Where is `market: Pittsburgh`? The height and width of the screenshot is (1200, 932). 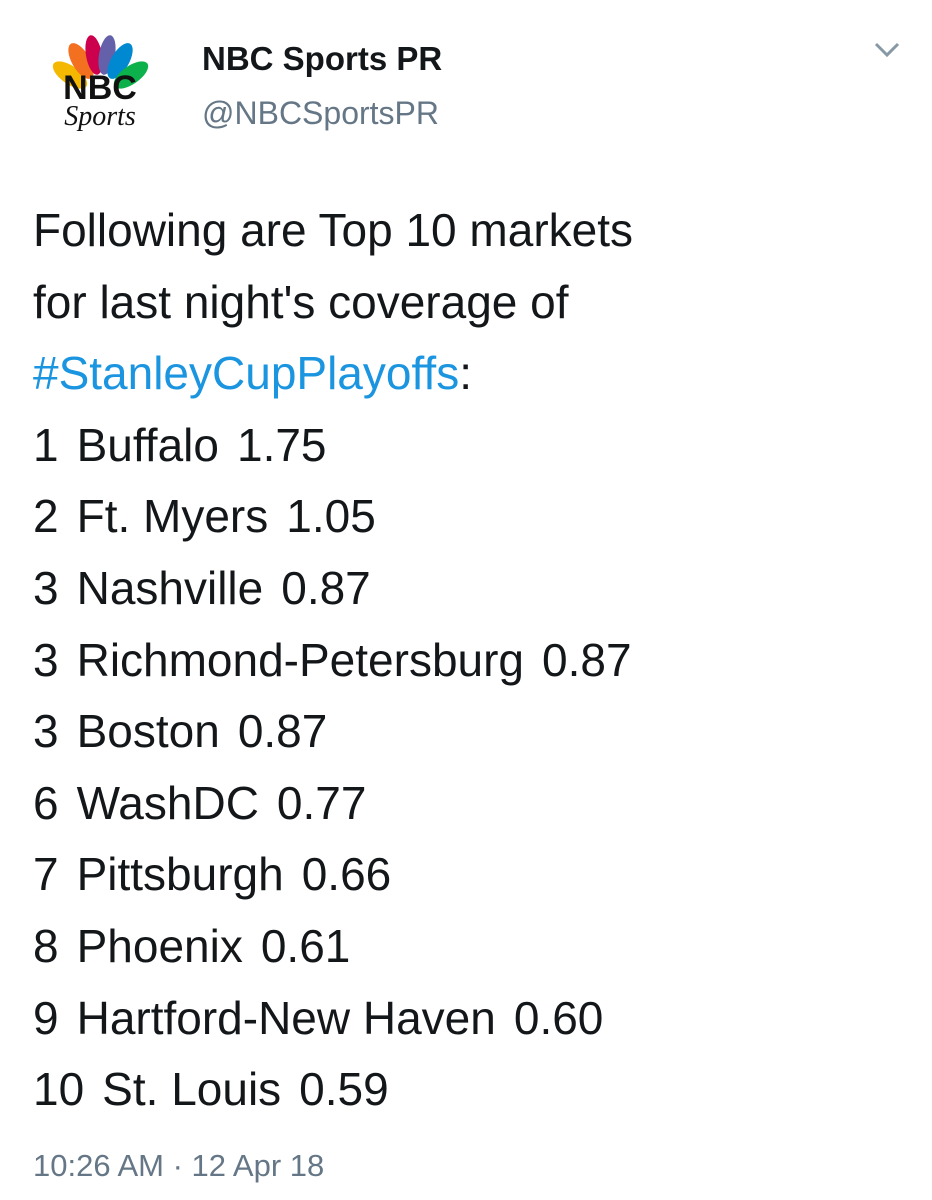 market: Pittsburgh is located at coordinates (180, 874).